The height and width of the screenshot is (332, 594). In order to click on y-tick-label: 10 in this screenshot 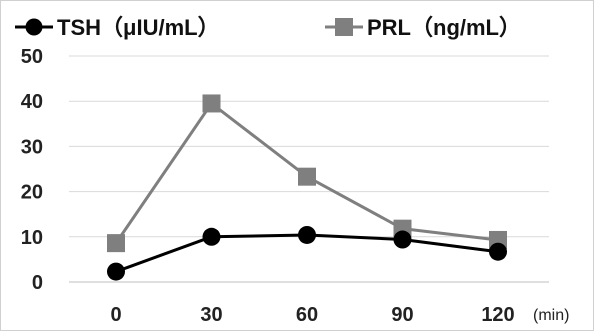, I will do `click(32, 238)`.